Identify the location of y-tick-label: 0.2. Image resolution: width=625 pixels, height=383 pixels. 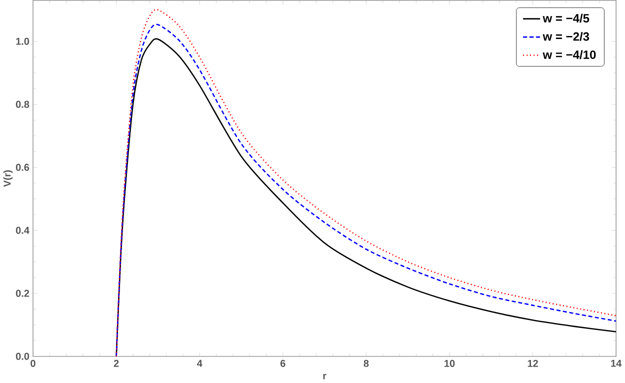
(23, 294).